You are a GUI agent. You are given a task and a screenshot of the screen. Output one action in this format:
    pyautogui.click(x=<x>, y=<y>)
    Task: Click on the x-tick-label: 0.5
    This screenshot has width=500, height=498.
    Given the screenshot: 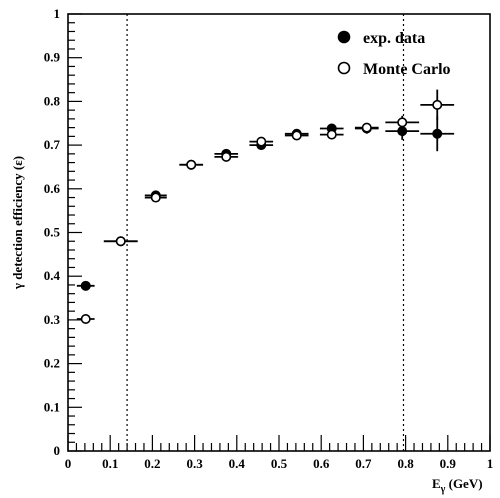 What is the action you would take?
    pyautogui.click(x=279, y=463)
    